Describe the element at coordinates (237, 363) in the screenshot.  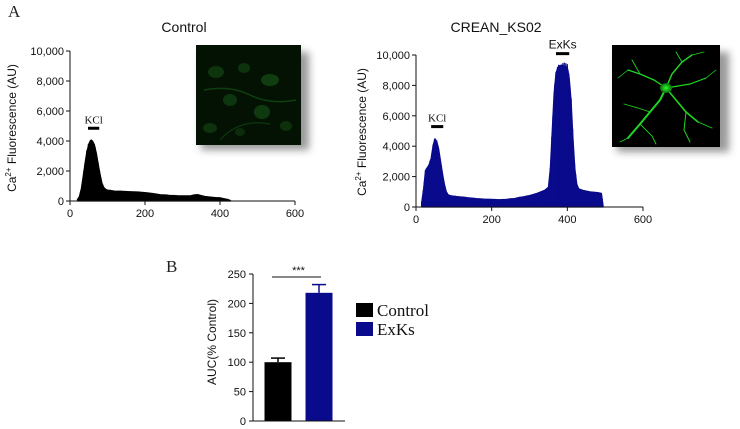
I see `y-tick-label: 100` at that location.